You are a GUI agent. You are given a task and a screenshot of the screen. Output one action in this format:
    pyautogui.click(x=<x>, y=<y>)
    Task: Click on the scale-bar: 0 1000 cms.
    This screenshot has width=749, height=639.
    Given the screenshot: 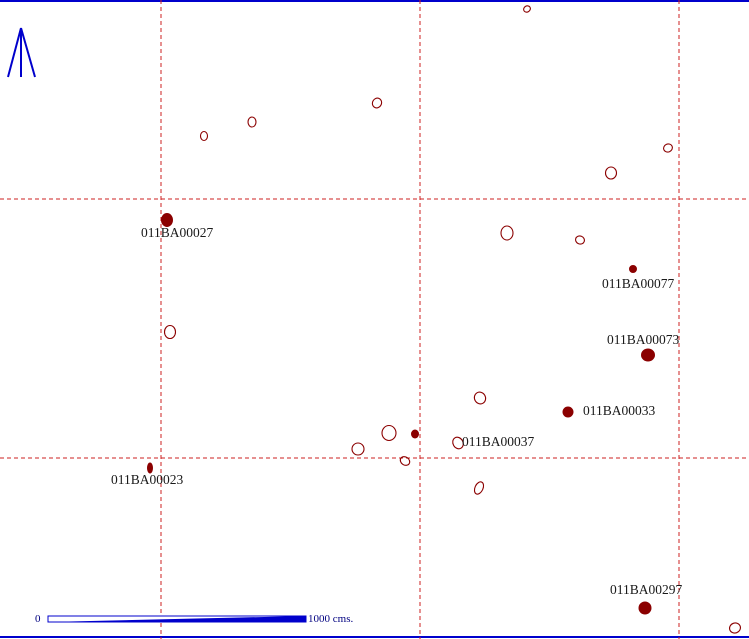 What is the action you would take?
    pyautogui.click(x=194, y=619)
    